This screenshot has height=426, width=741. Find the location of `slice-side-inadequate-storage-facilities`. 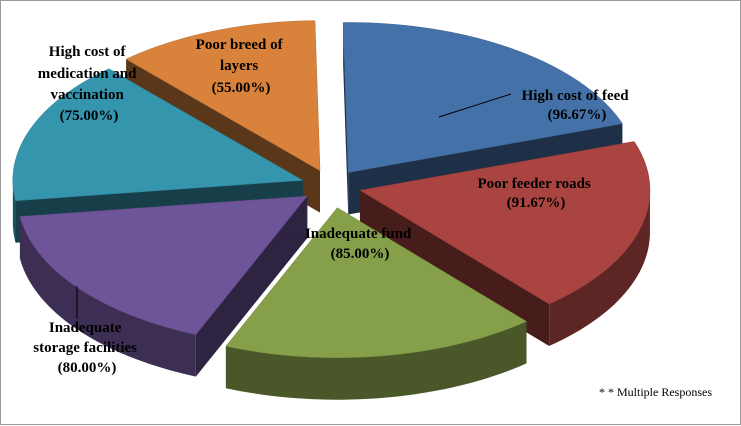

slice-side-inadequate-storage-facilities is located at coordinates (107, 296).